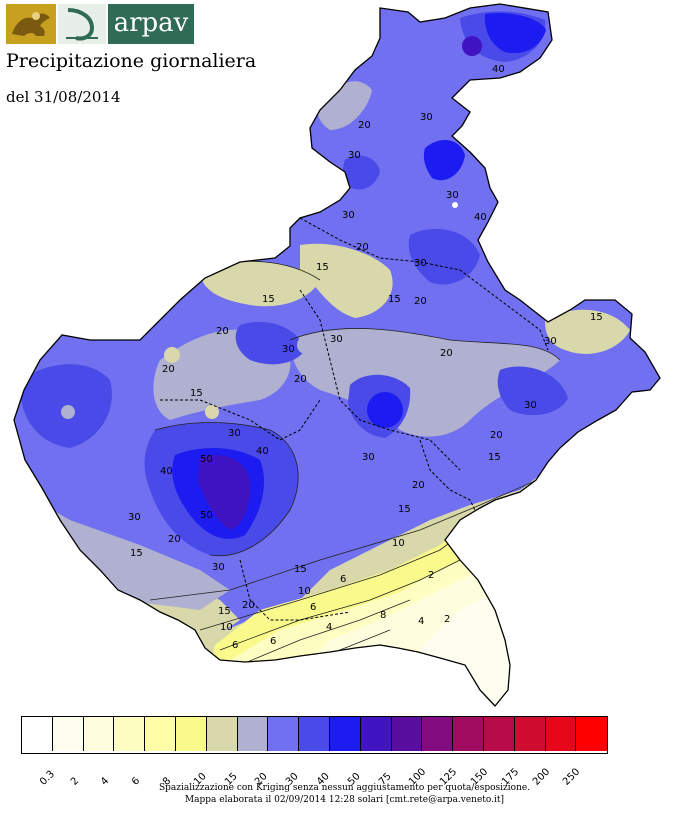 The image size is (689, 817). What do you see at coordinates (151, 24) in the screenshot?
I see `brand-name: arpav` at bounding box center [151, 24].